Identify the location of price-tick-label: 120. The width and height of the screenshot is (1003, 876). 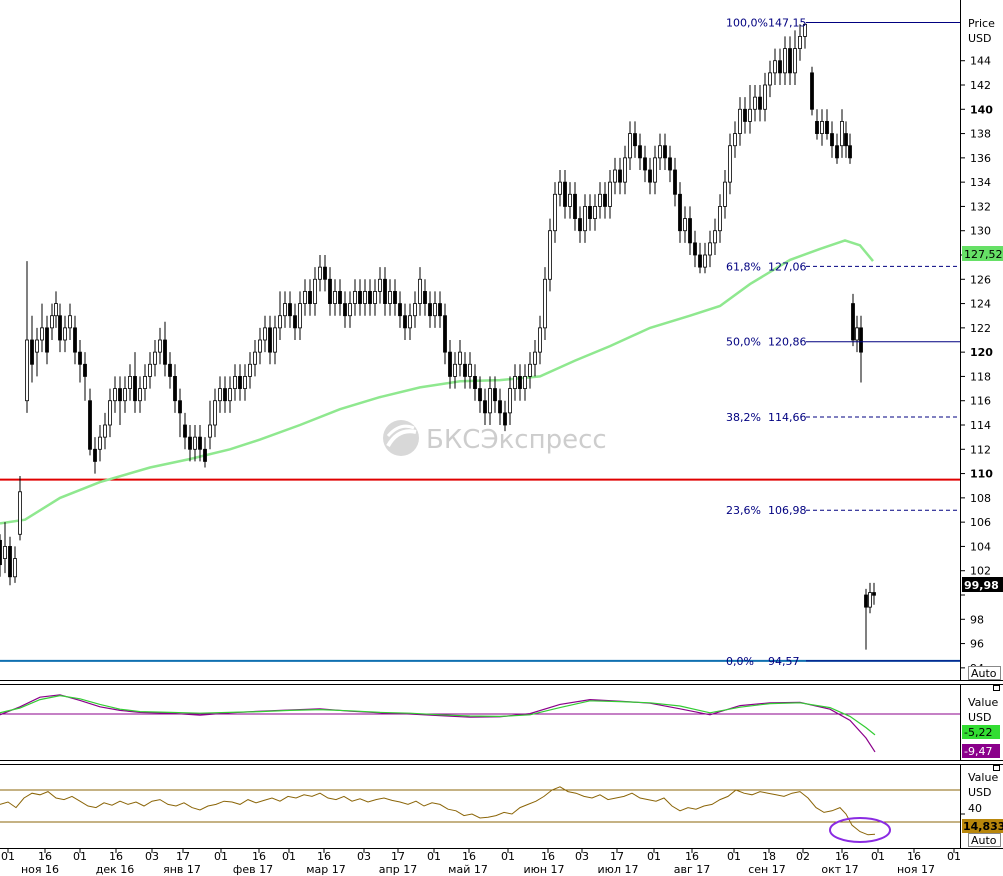
(981, 352).